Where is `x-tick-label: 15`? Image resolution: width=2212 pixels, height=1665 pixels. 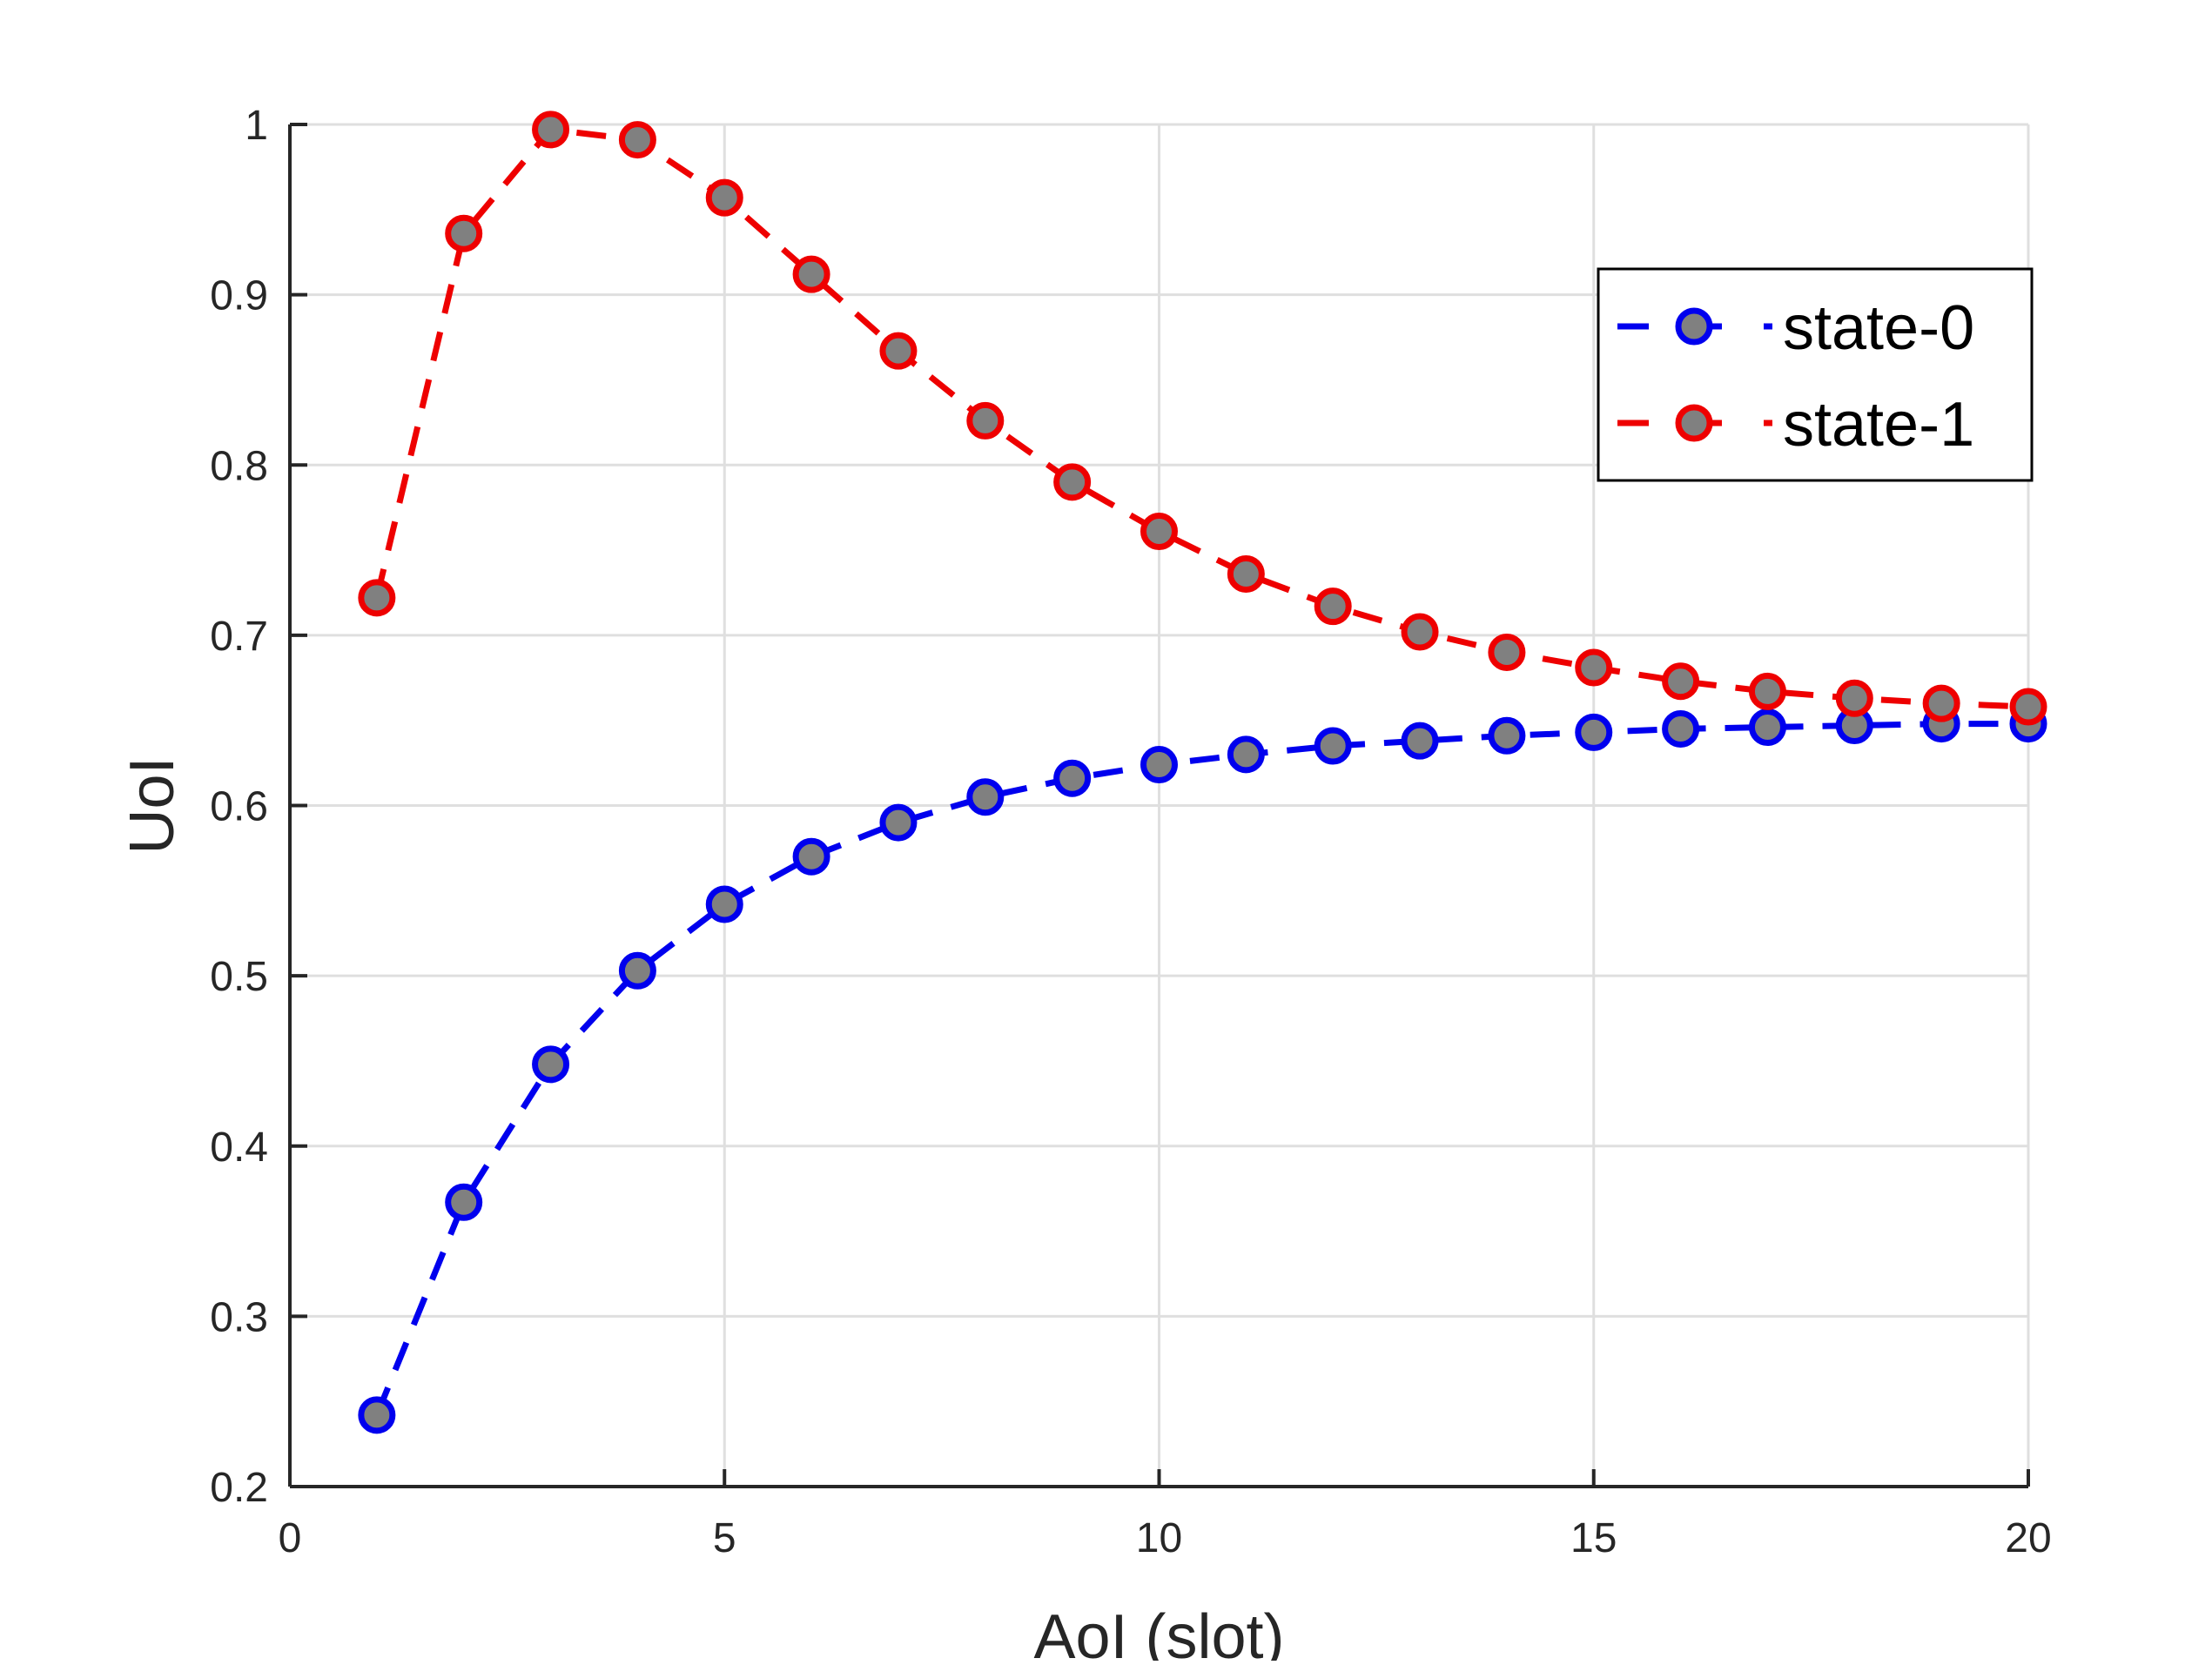 x-tick-label: 15 is located at coordinates (1593, 1538).